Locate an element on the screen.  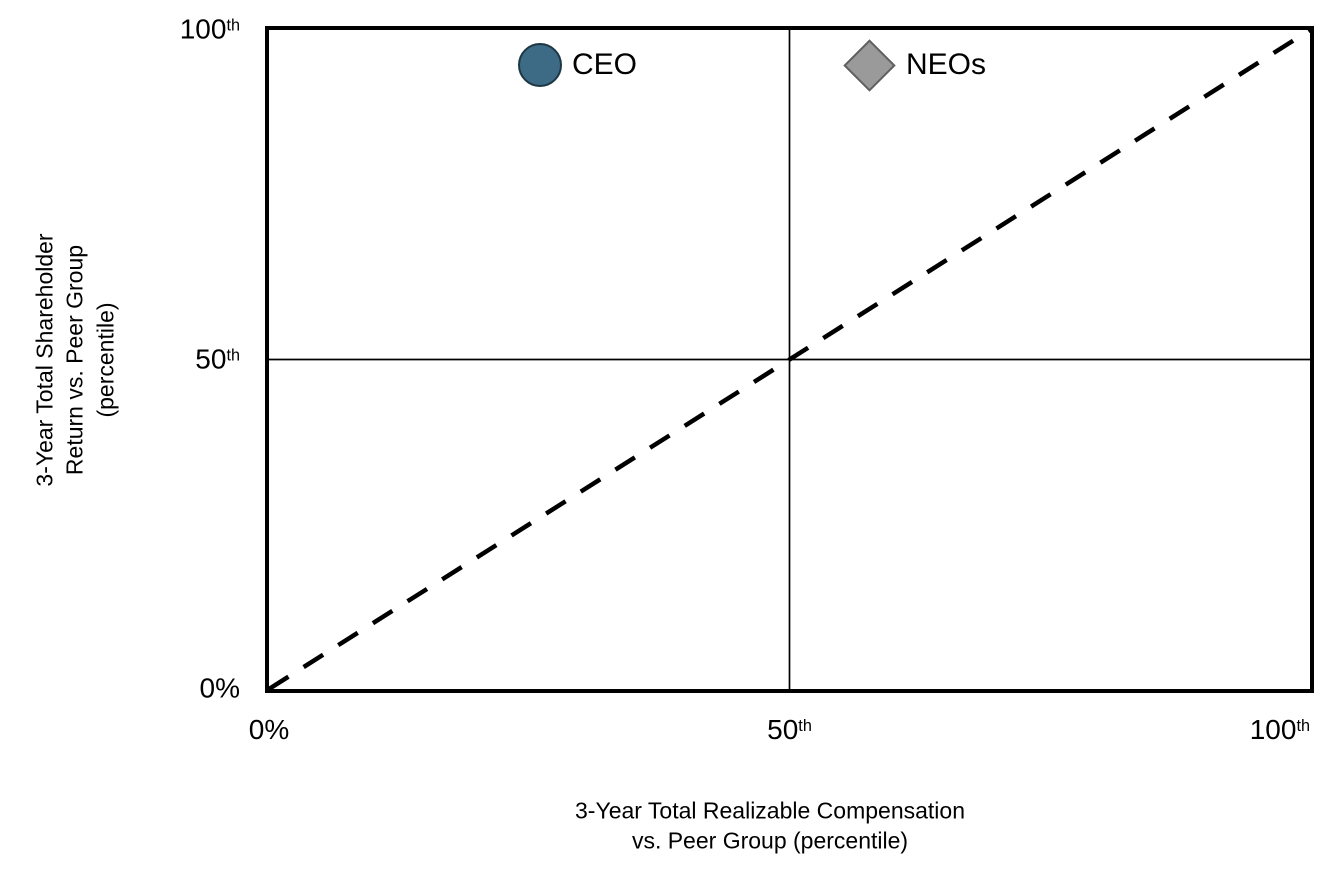
x-tick-50: 50th is located at coordinates (789, 730).